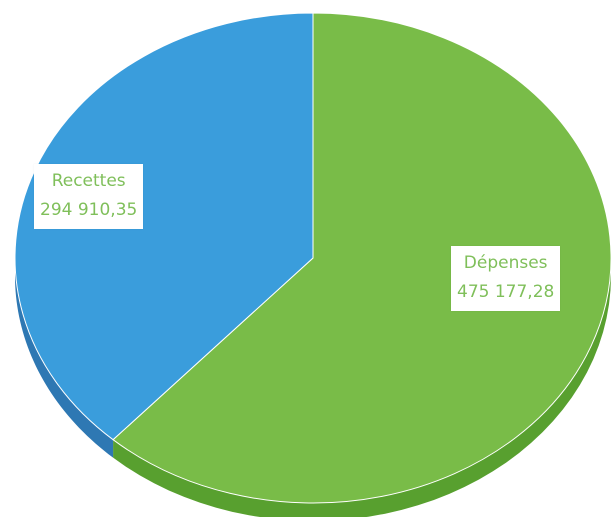 The width and height of the screenshot is (616, 517). I want to click on pie-side-recettes, so click(64, 358).